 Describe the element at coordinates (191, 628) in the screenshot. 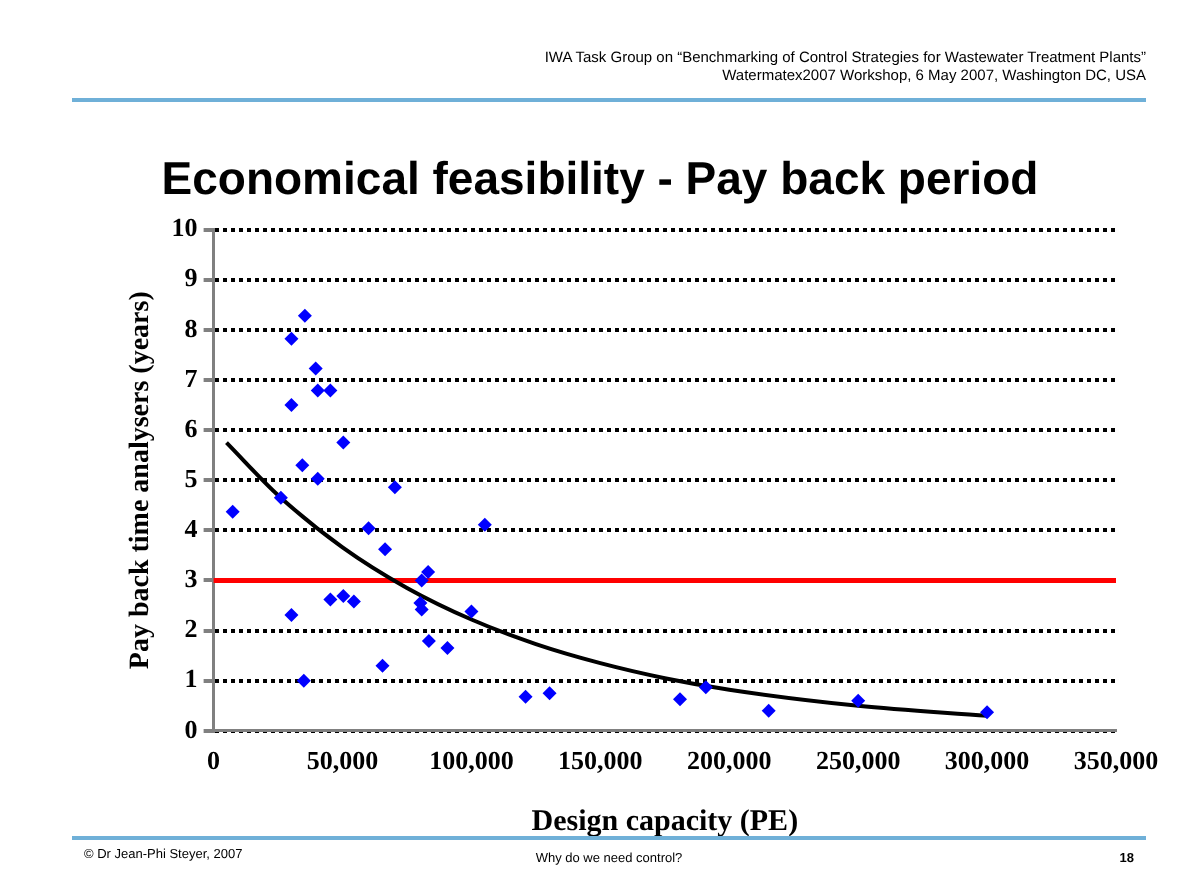

I see `y-tick-label: 2` at that location.